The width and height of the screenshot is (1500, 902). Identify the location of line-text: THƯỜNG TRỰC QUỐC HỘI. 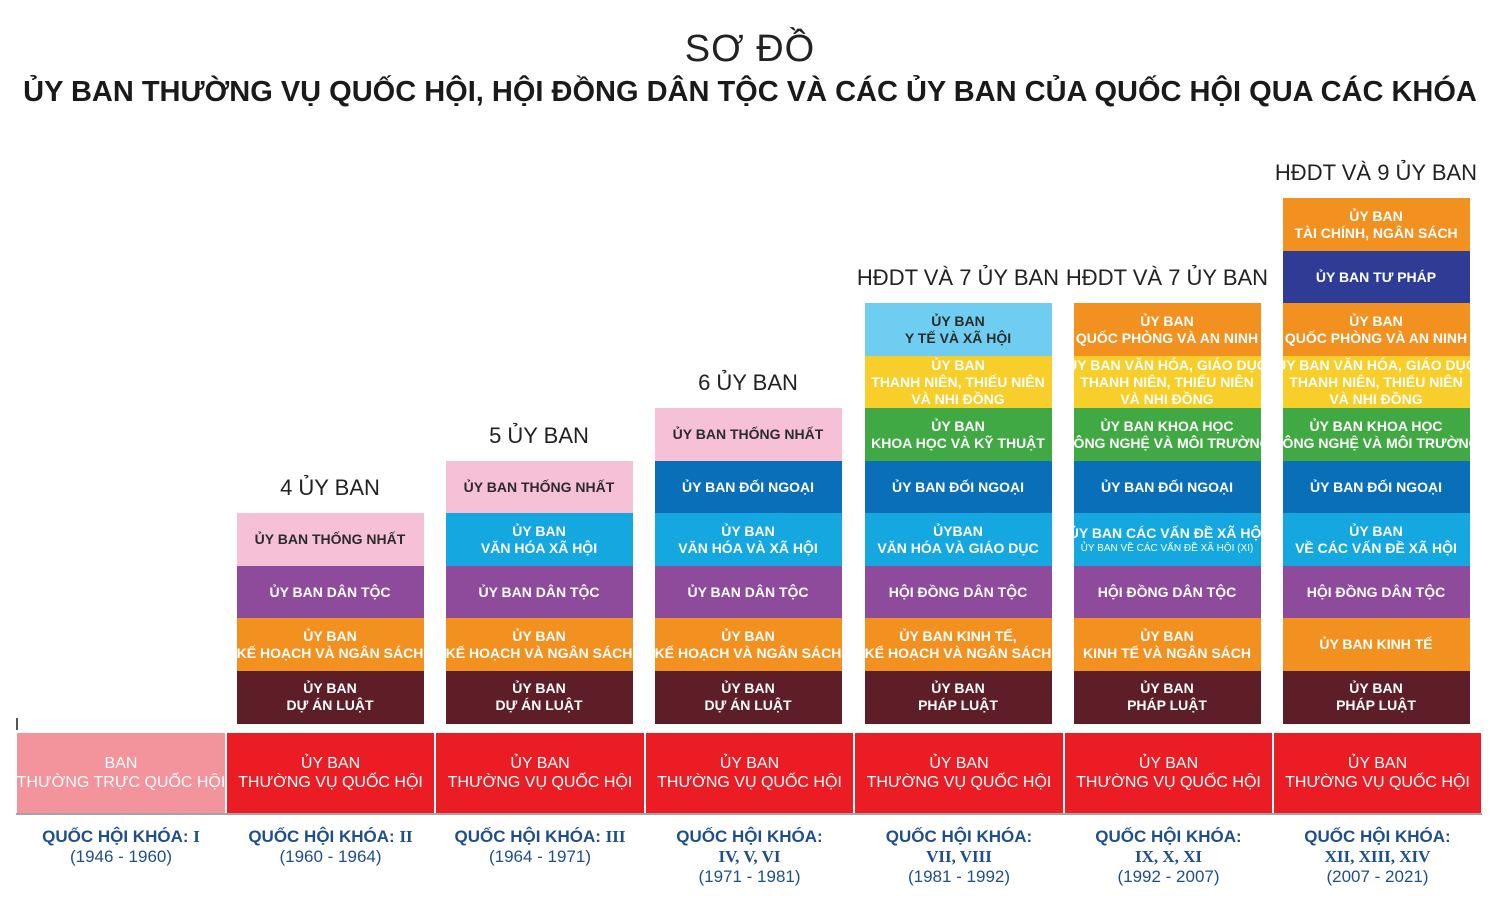
(121, 782).